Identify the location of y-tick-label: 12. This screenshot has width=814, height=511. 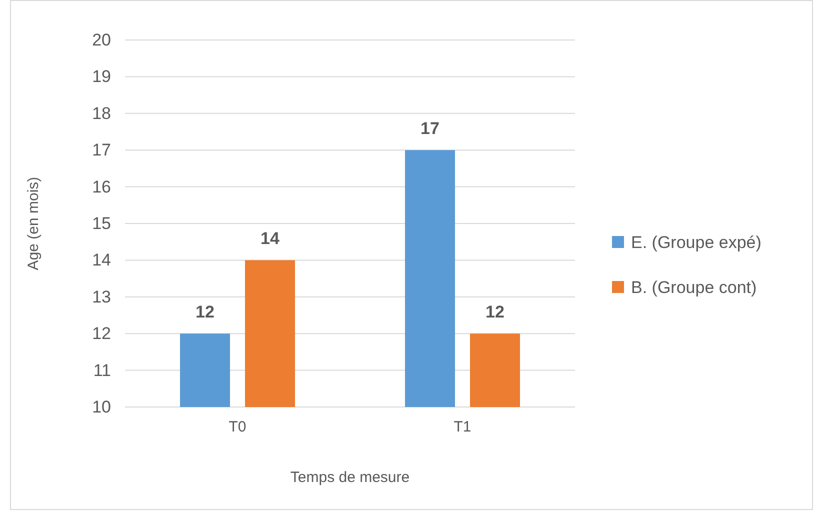
(101, 334).